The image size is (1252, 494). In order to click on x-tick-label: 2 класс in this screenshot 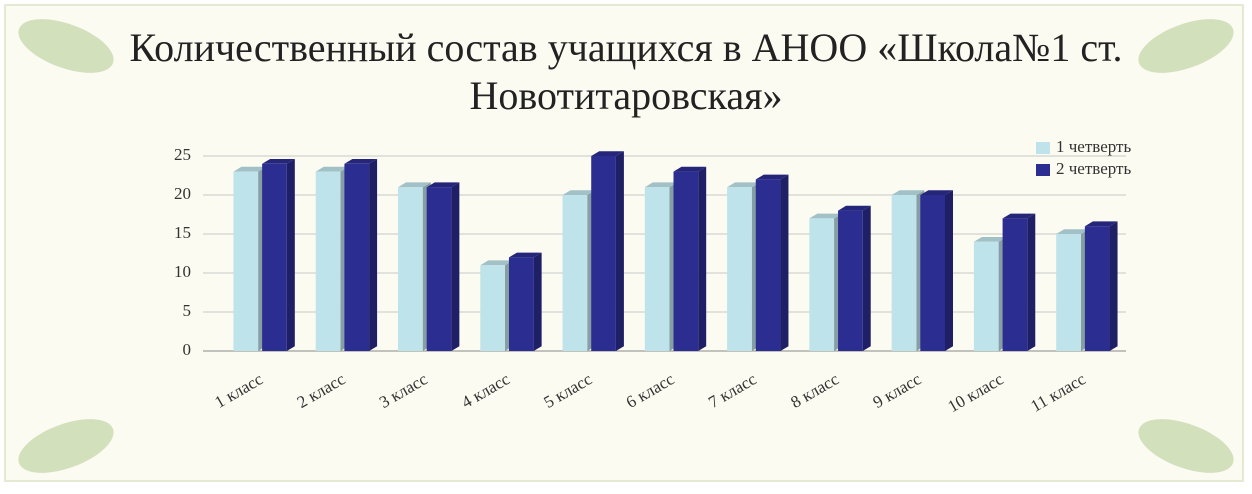, I will do `click(321, 390)`.